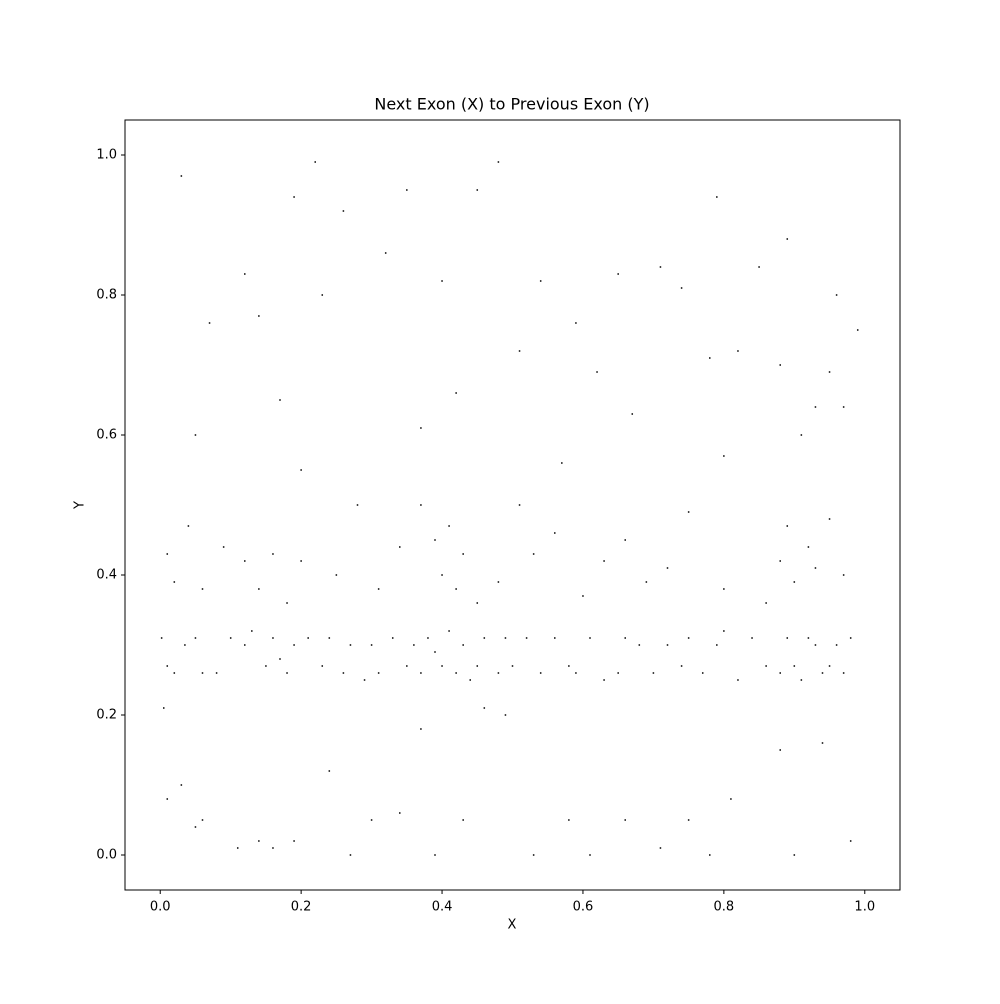 The image size is (1000, 1004). Describe the element at coordinates (80, 505) in the screenshot. I see `y-axis-label: Y` at that location.